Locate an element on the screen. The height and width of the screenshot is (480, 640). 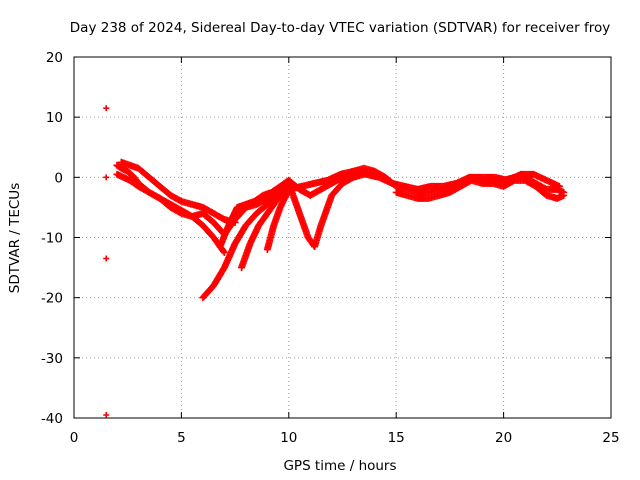
series-track-d is located at coordinates (246, 242).